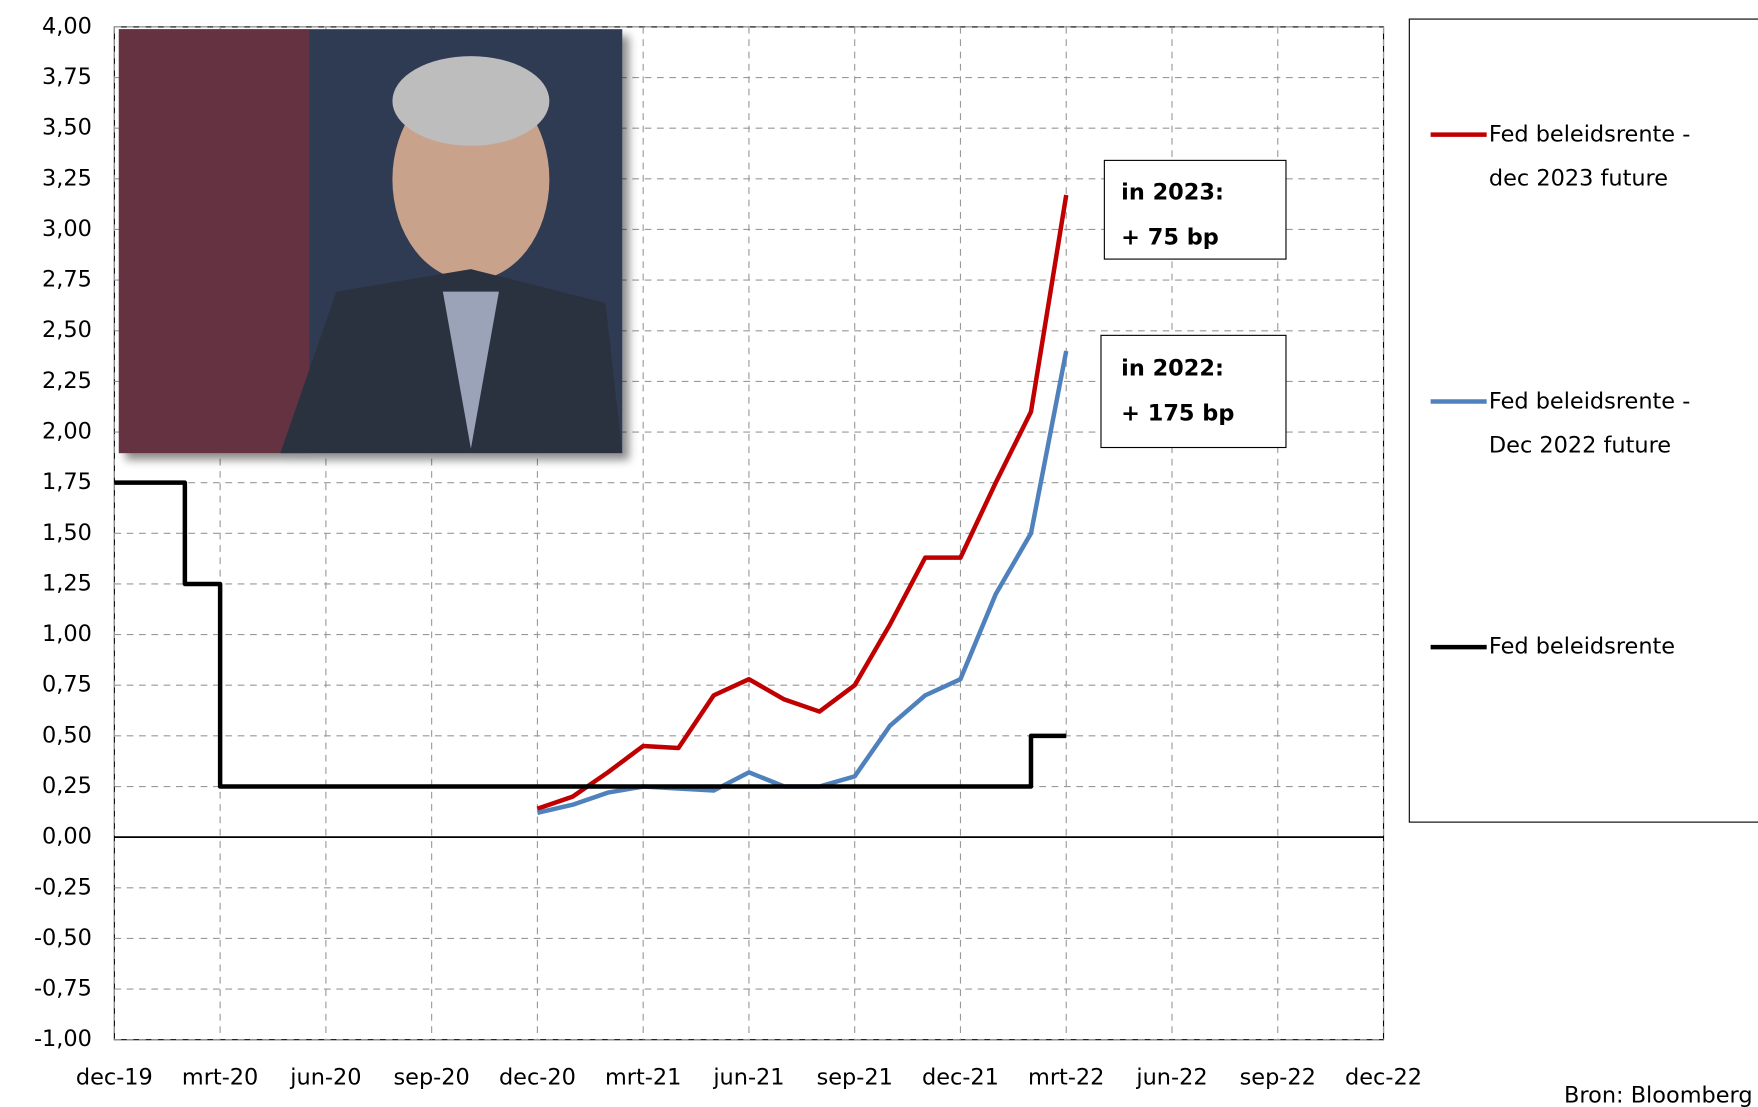 Image resolution: width=1758 pixels, height=1107 pixels. Describe the element at coordinates (1172, 368) in the screenshot. I see `annotation: in 2022:` at that location.